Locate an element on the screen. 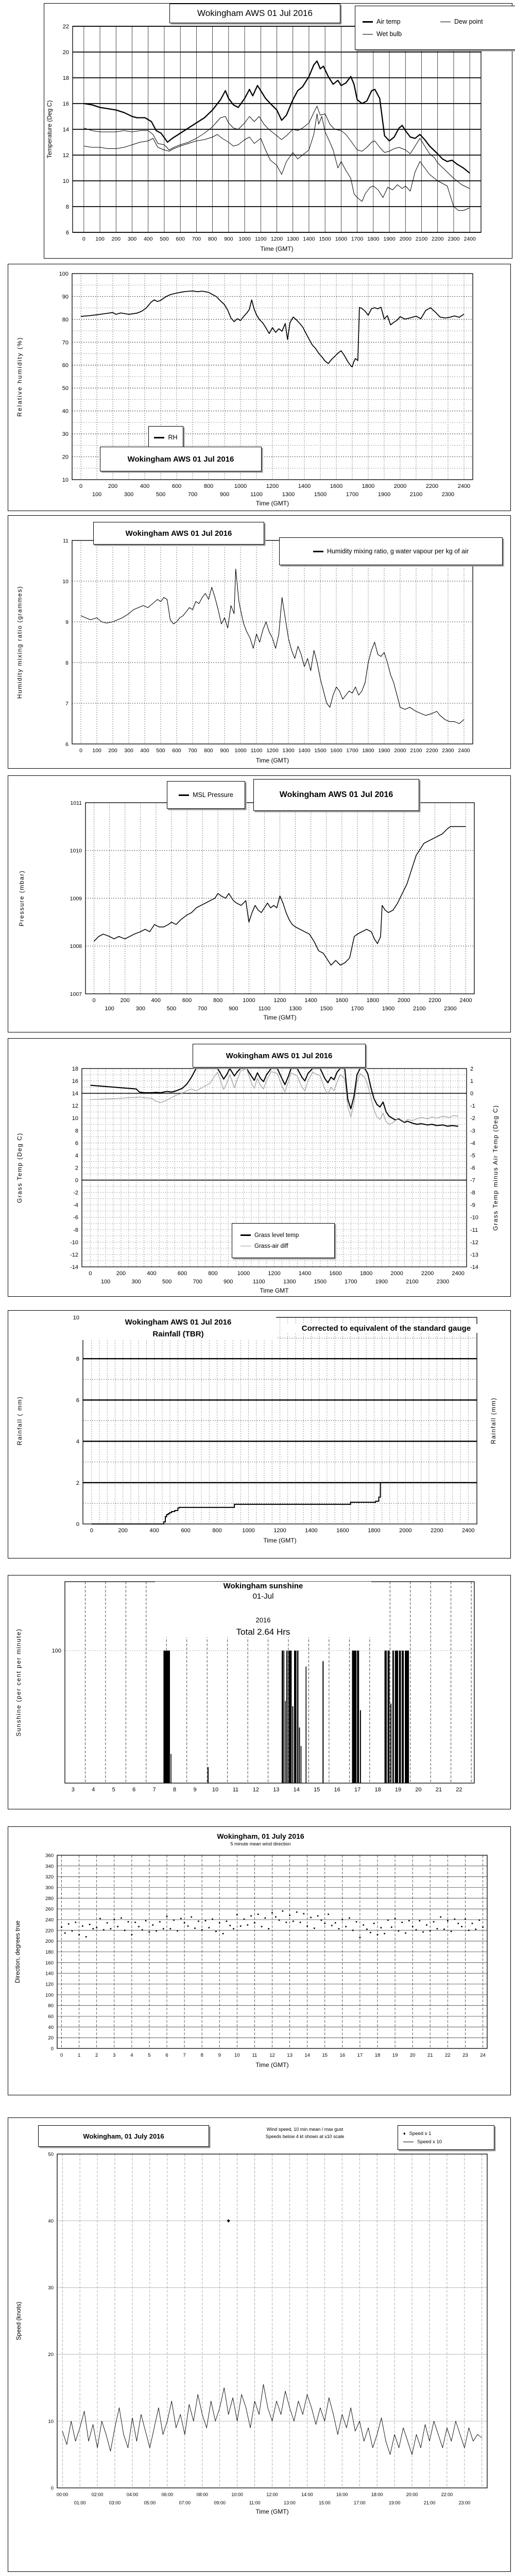  svg-text: -2 is located at coordinates (472, 1119).